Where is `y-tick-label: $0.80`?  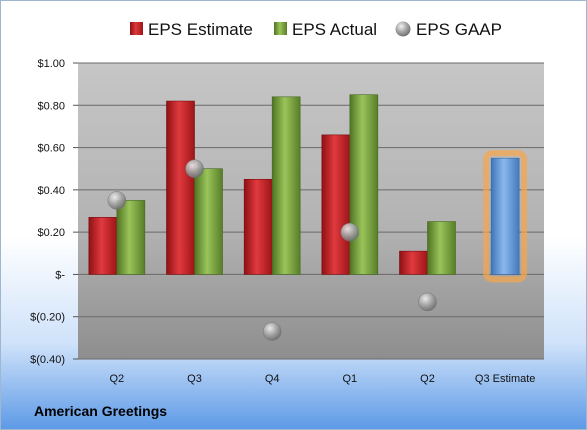
y-tick-label: $0.80 is located at coordinates (51, 106).